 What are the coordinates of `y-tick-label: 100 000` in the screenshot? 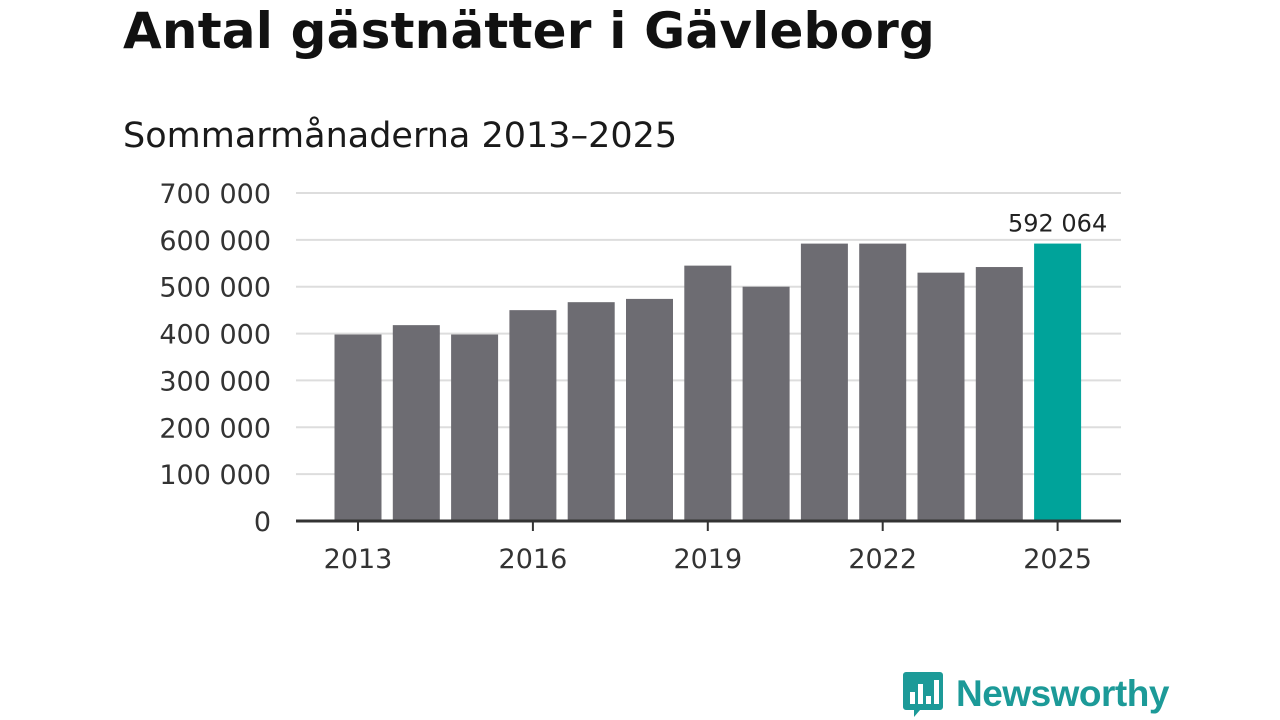 It's located at (215, 475).